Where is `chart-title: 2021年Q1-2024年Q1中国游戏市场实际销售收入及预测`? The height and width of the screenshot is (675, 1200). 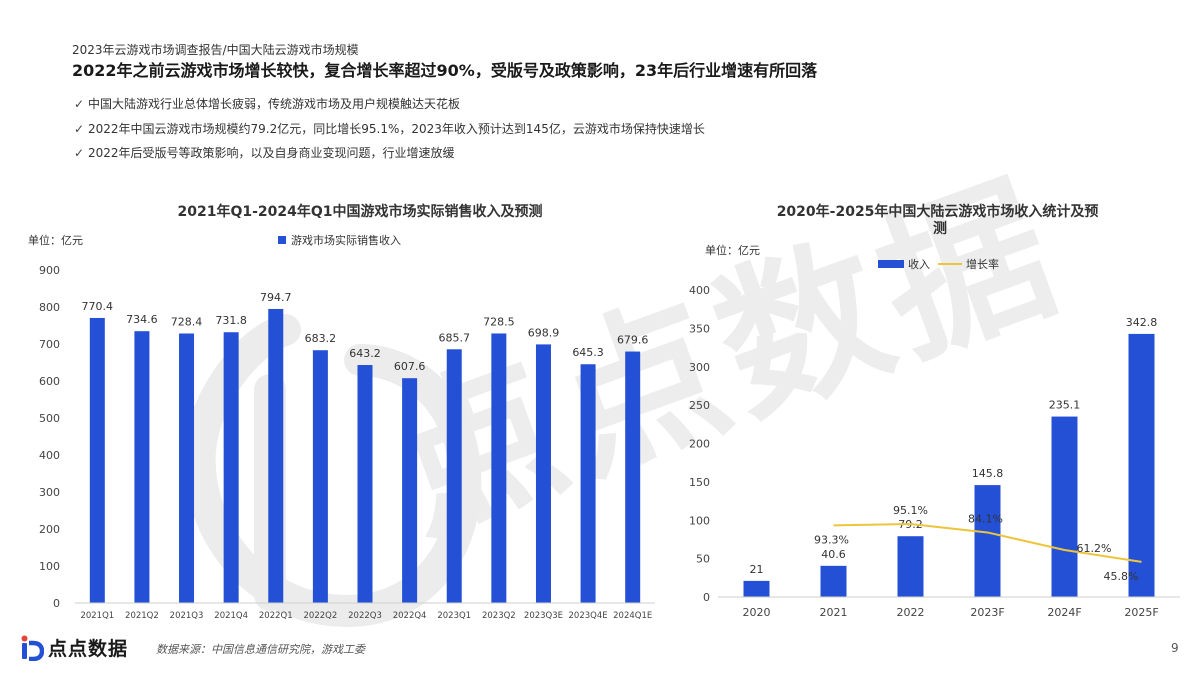 chart-title: 2021年Q1-2024年Q1中国游戏市场实际销售收入及预测 is located at coordinates (359, 211).